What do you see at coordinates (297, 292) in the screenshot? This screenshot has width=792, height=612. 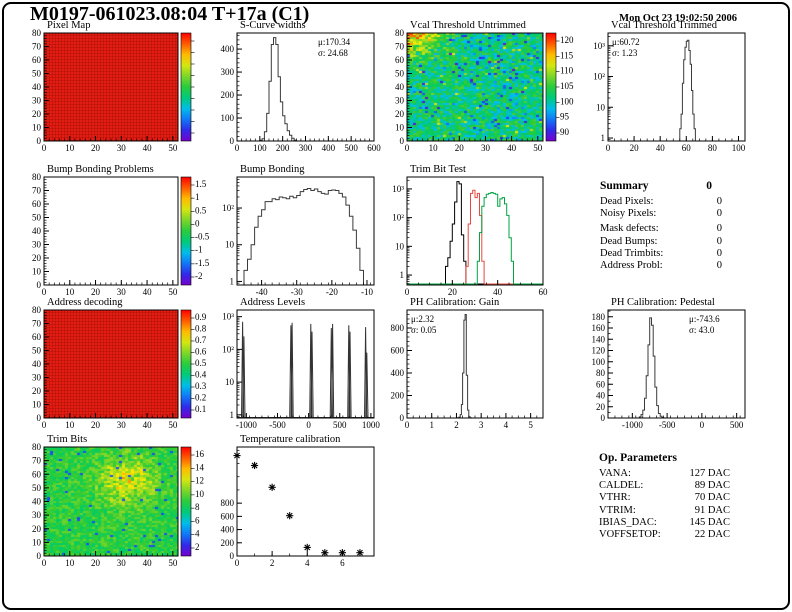 I see `svg-text: -30` at bounding box center [297, 292].